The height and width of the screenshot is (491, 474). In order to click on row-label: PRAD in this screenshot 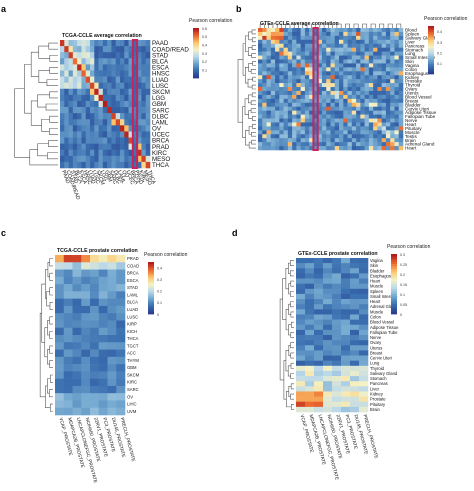, I will do `click(133, 258)`.